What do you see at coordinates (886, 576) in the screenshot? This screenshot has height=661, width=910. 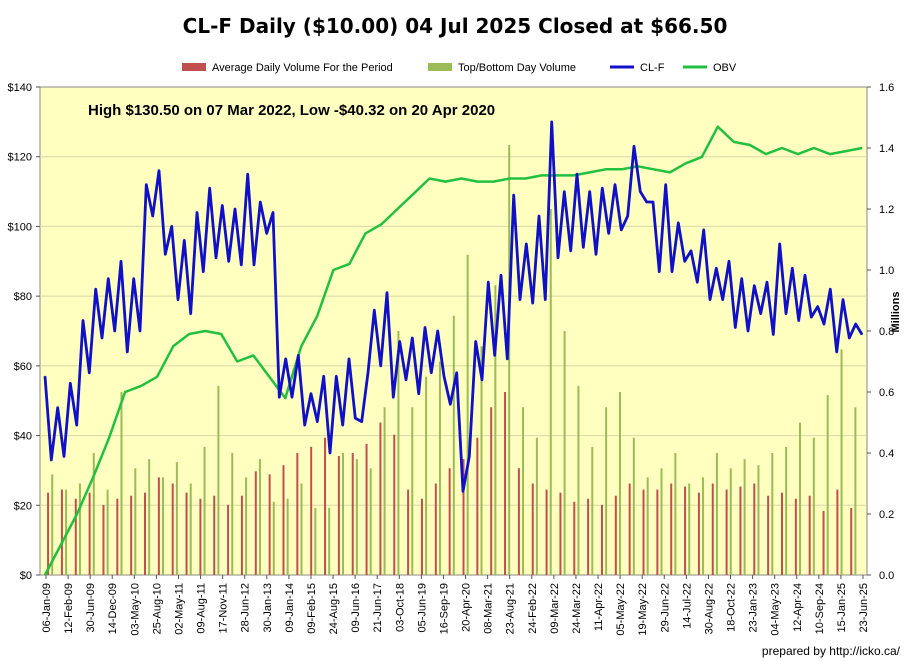 I see `right-tick-label: 0.0` at bounding box center [886, 576].